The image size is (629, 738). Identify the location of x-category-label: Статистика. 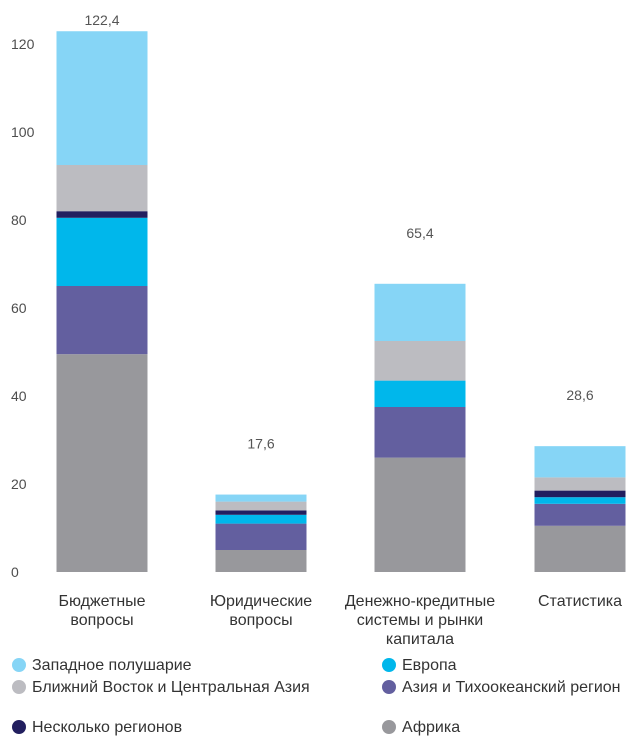
(580, 601).